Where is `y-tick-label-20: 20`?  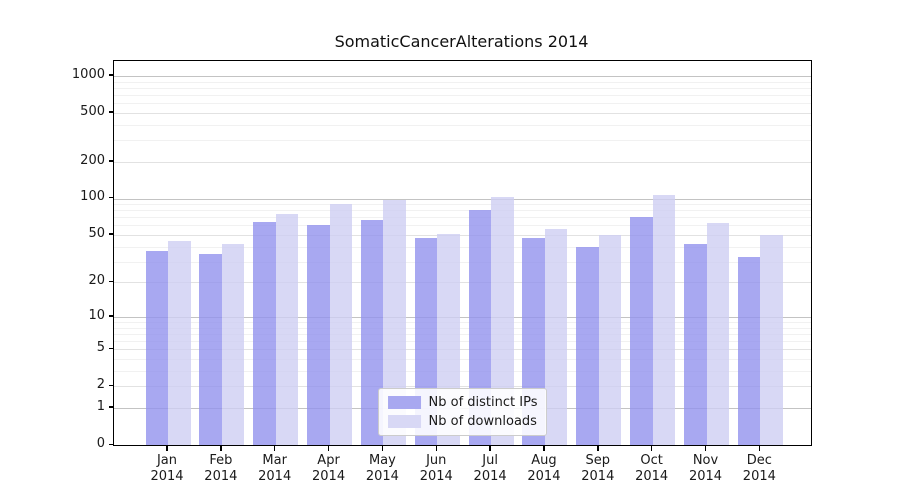 y-tick-label-20: 20 is located at coordinates (96, 281).